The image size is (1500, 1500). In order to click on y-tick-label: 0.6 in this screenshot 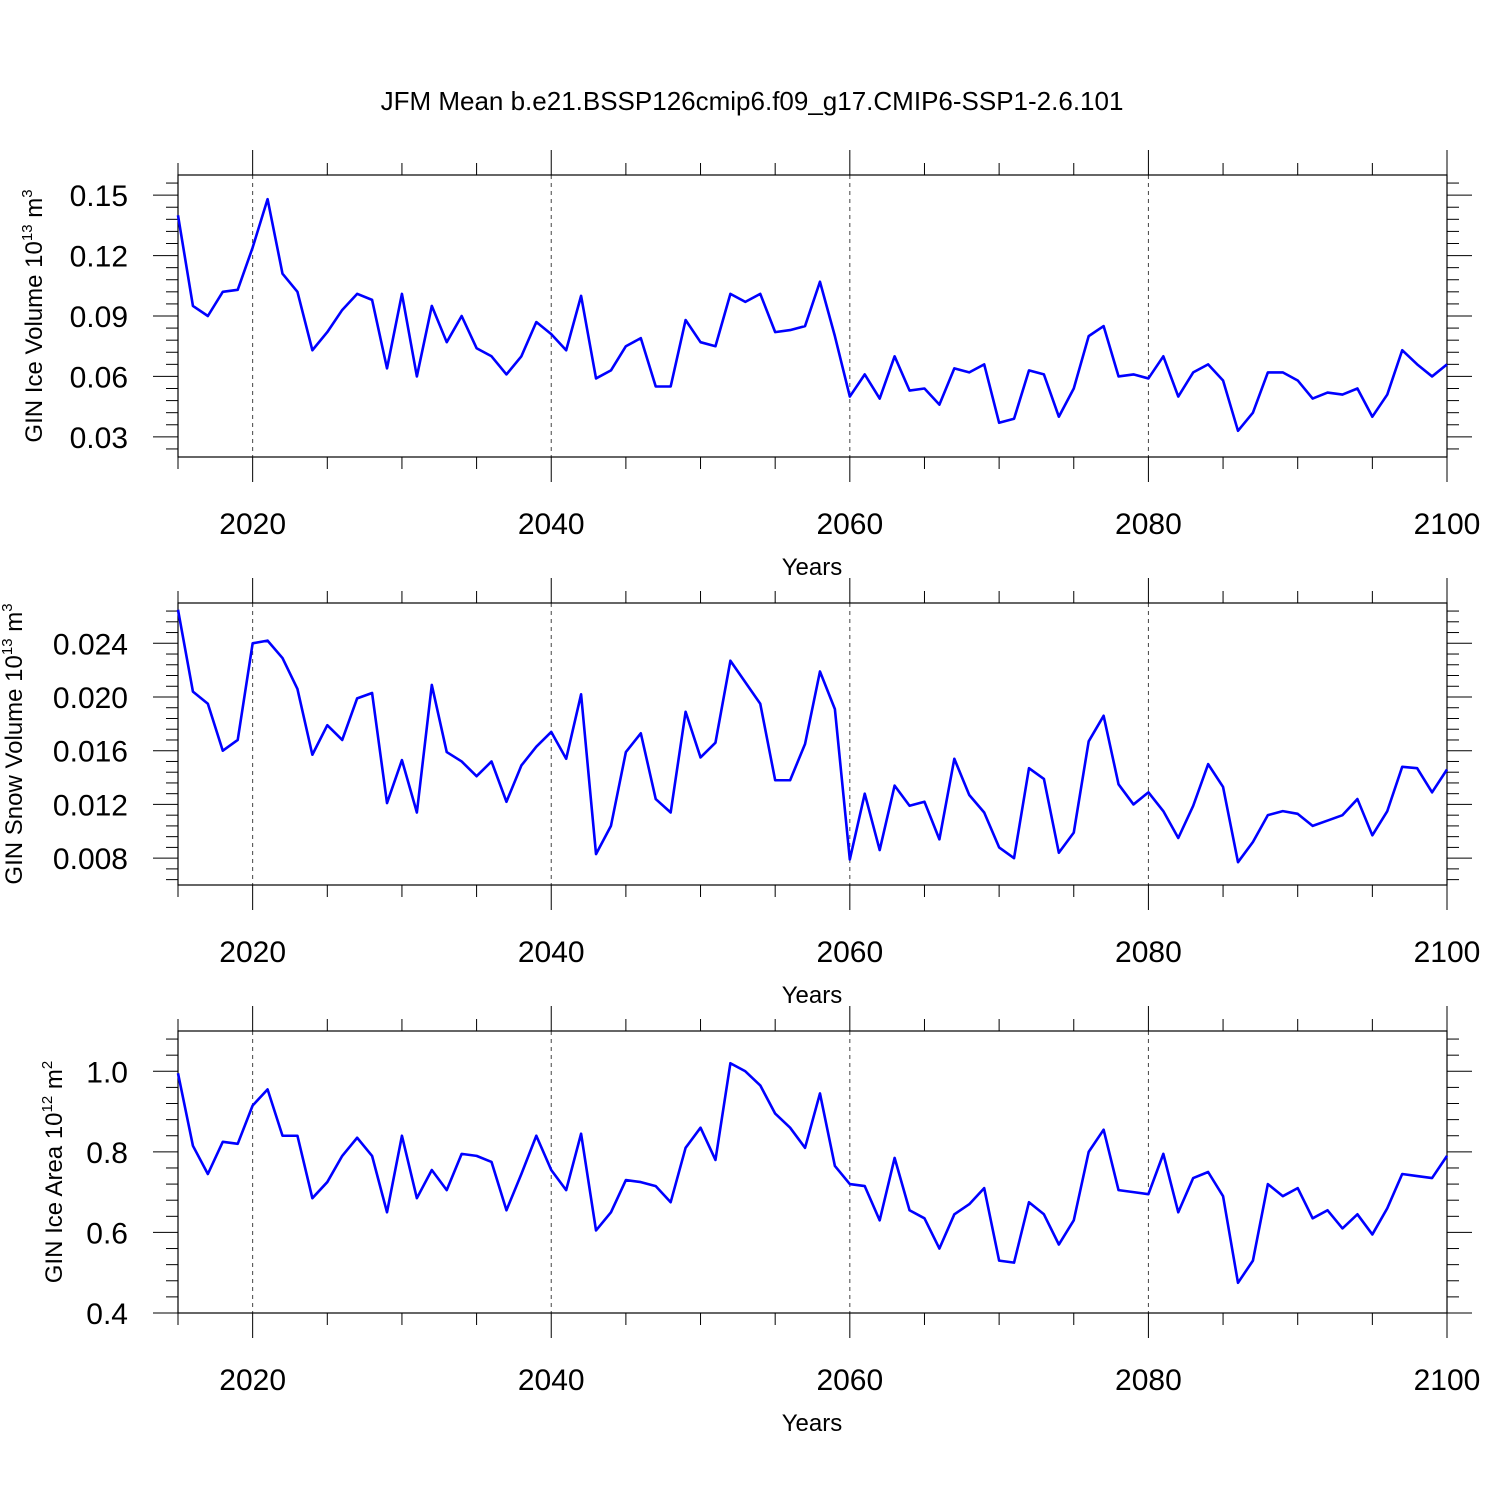, I will do `click(107, 1233)`.